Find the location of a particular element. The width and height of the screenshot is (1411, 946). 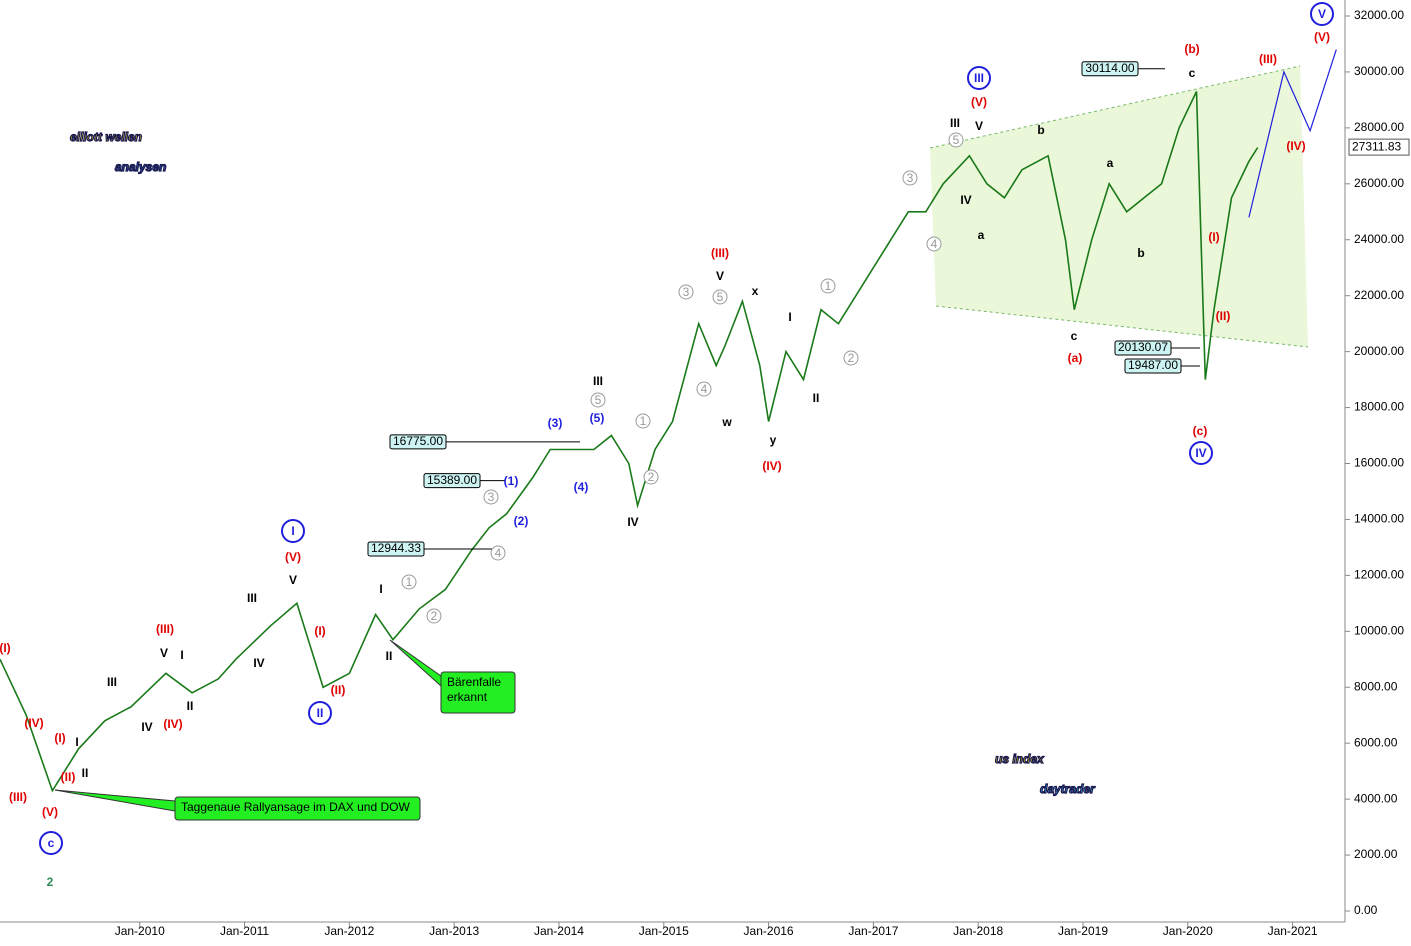

wave-label: (IV) is located at coordinates (33, 723).